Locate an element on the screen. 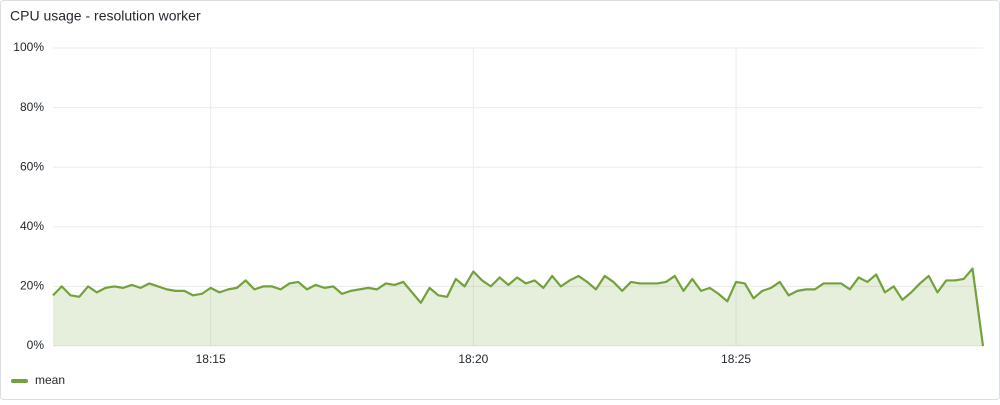 Image resolution: width=1000 pixels, height=405 pixels. panel-title: CPU usage - resolution worker is located at coordinates (105, 16).